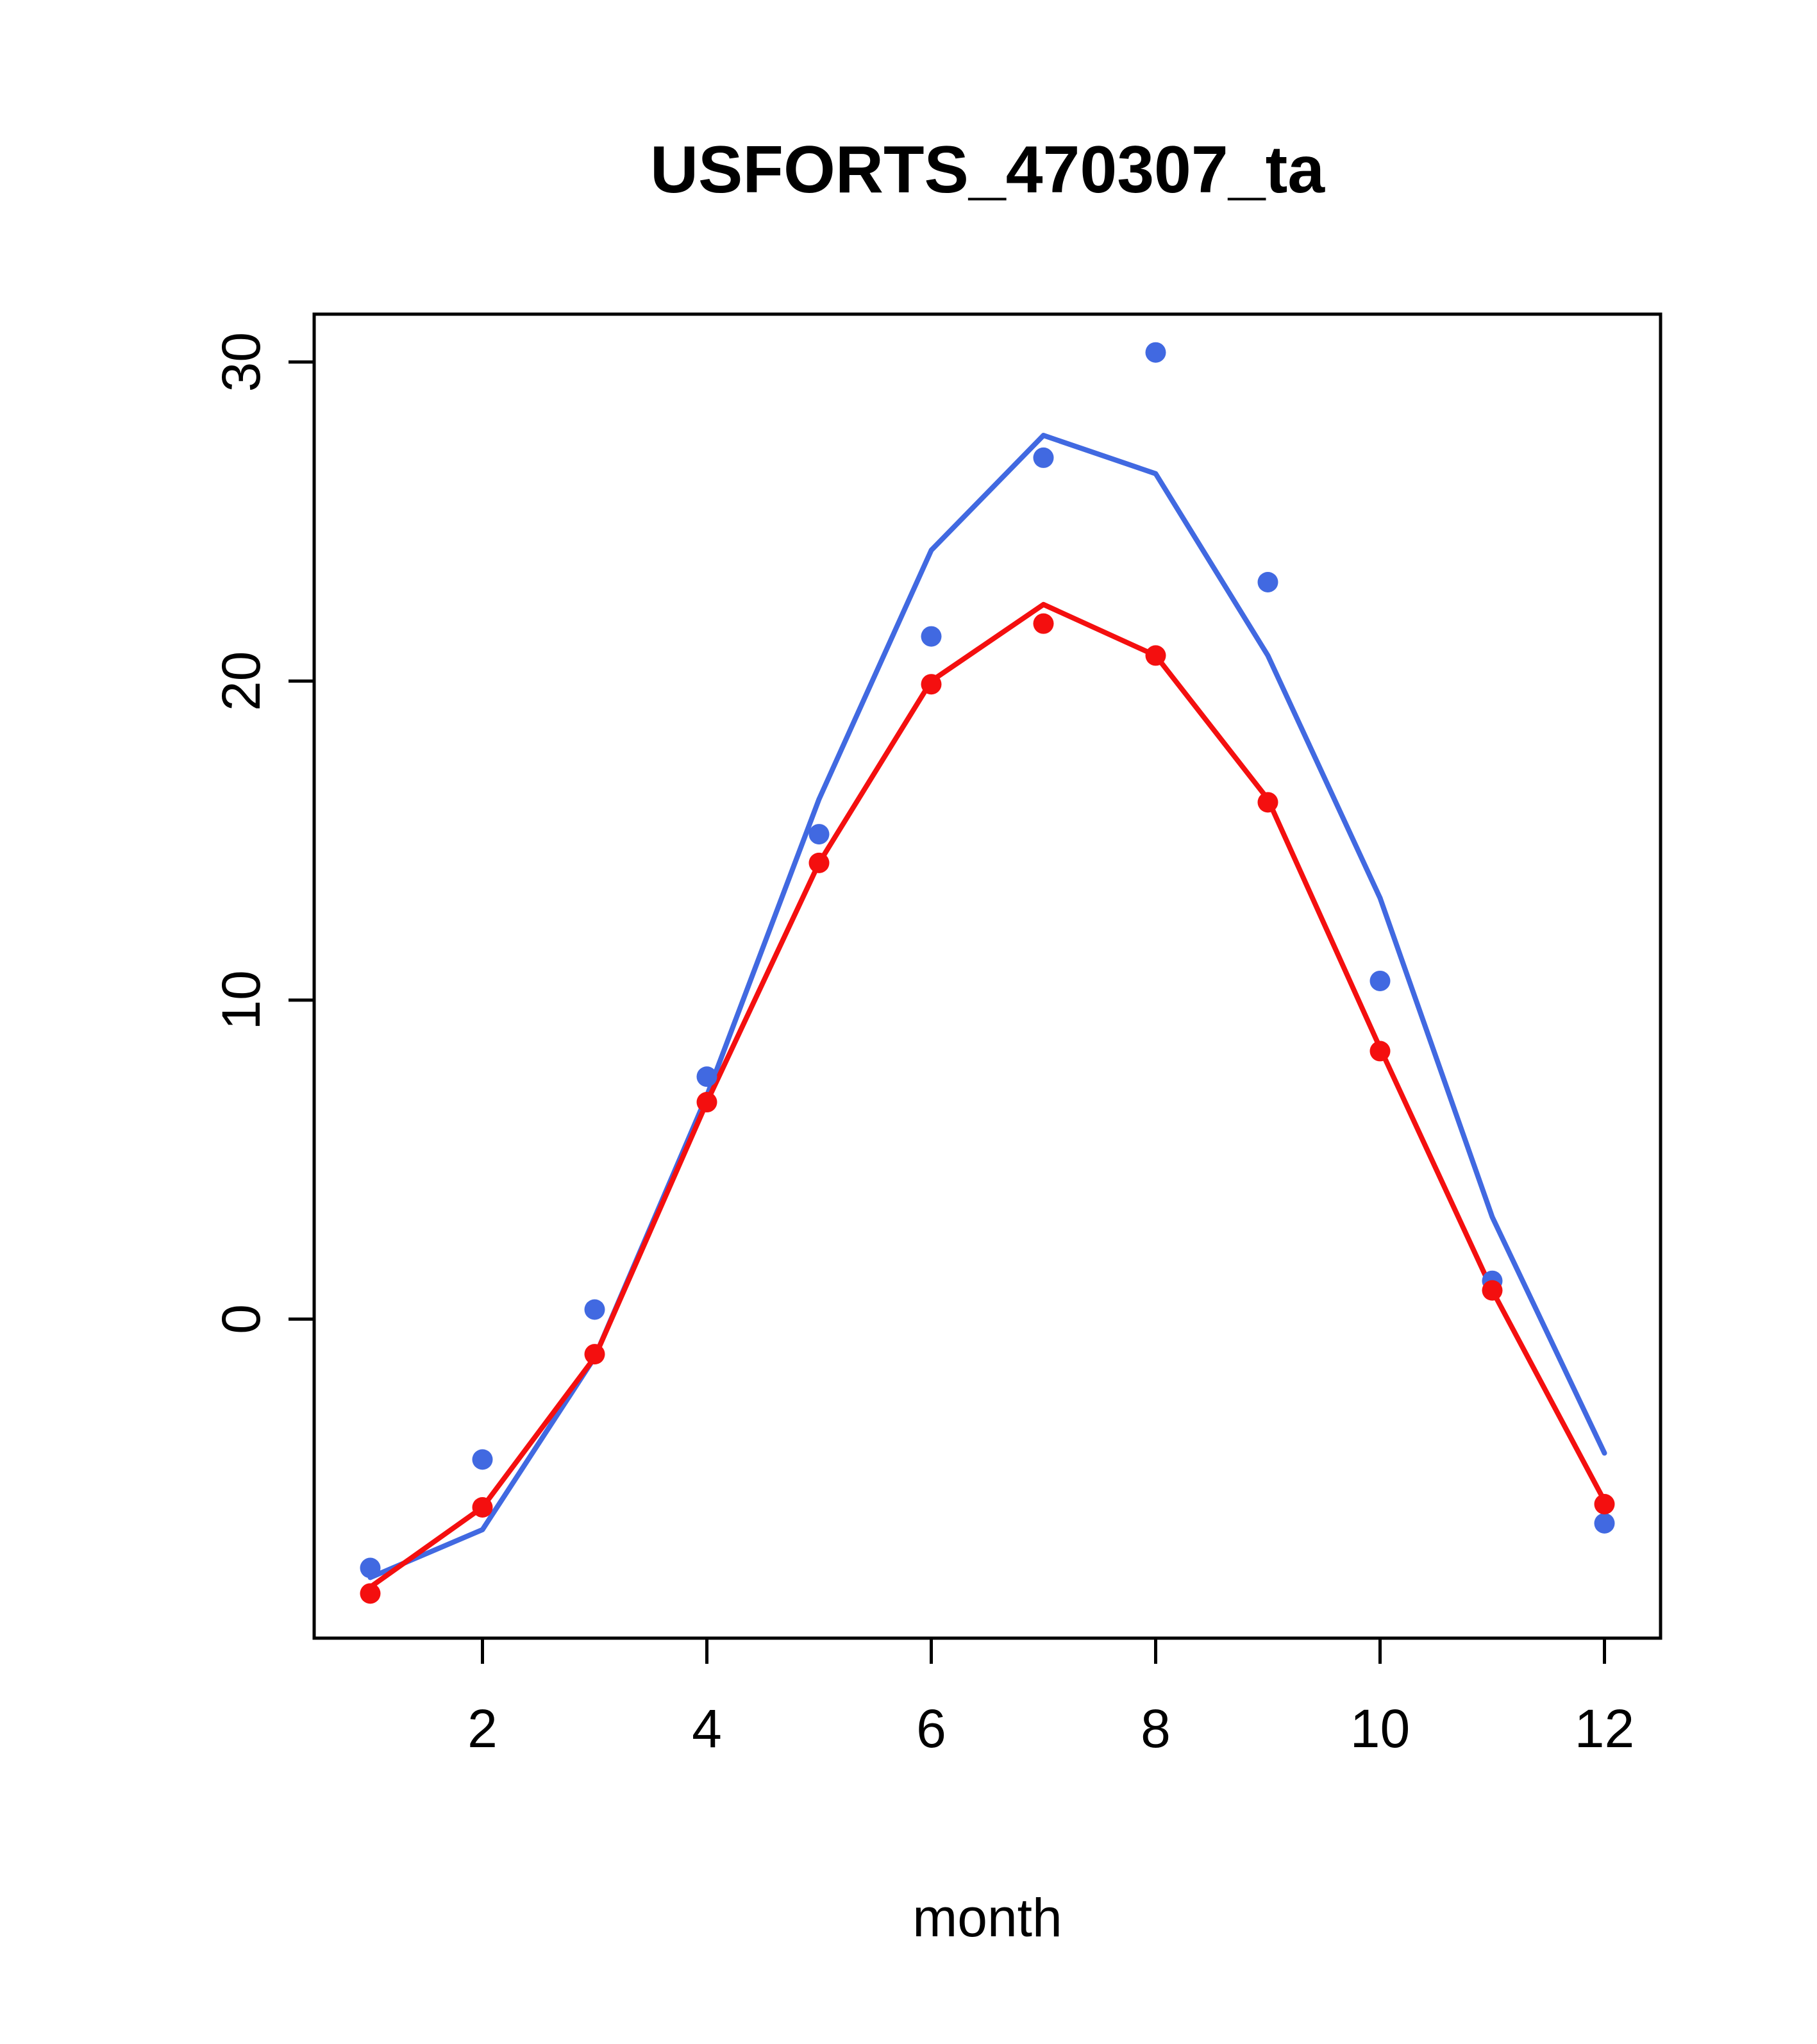  I want to click on y-tick-label: 0, so click(241, 1319).